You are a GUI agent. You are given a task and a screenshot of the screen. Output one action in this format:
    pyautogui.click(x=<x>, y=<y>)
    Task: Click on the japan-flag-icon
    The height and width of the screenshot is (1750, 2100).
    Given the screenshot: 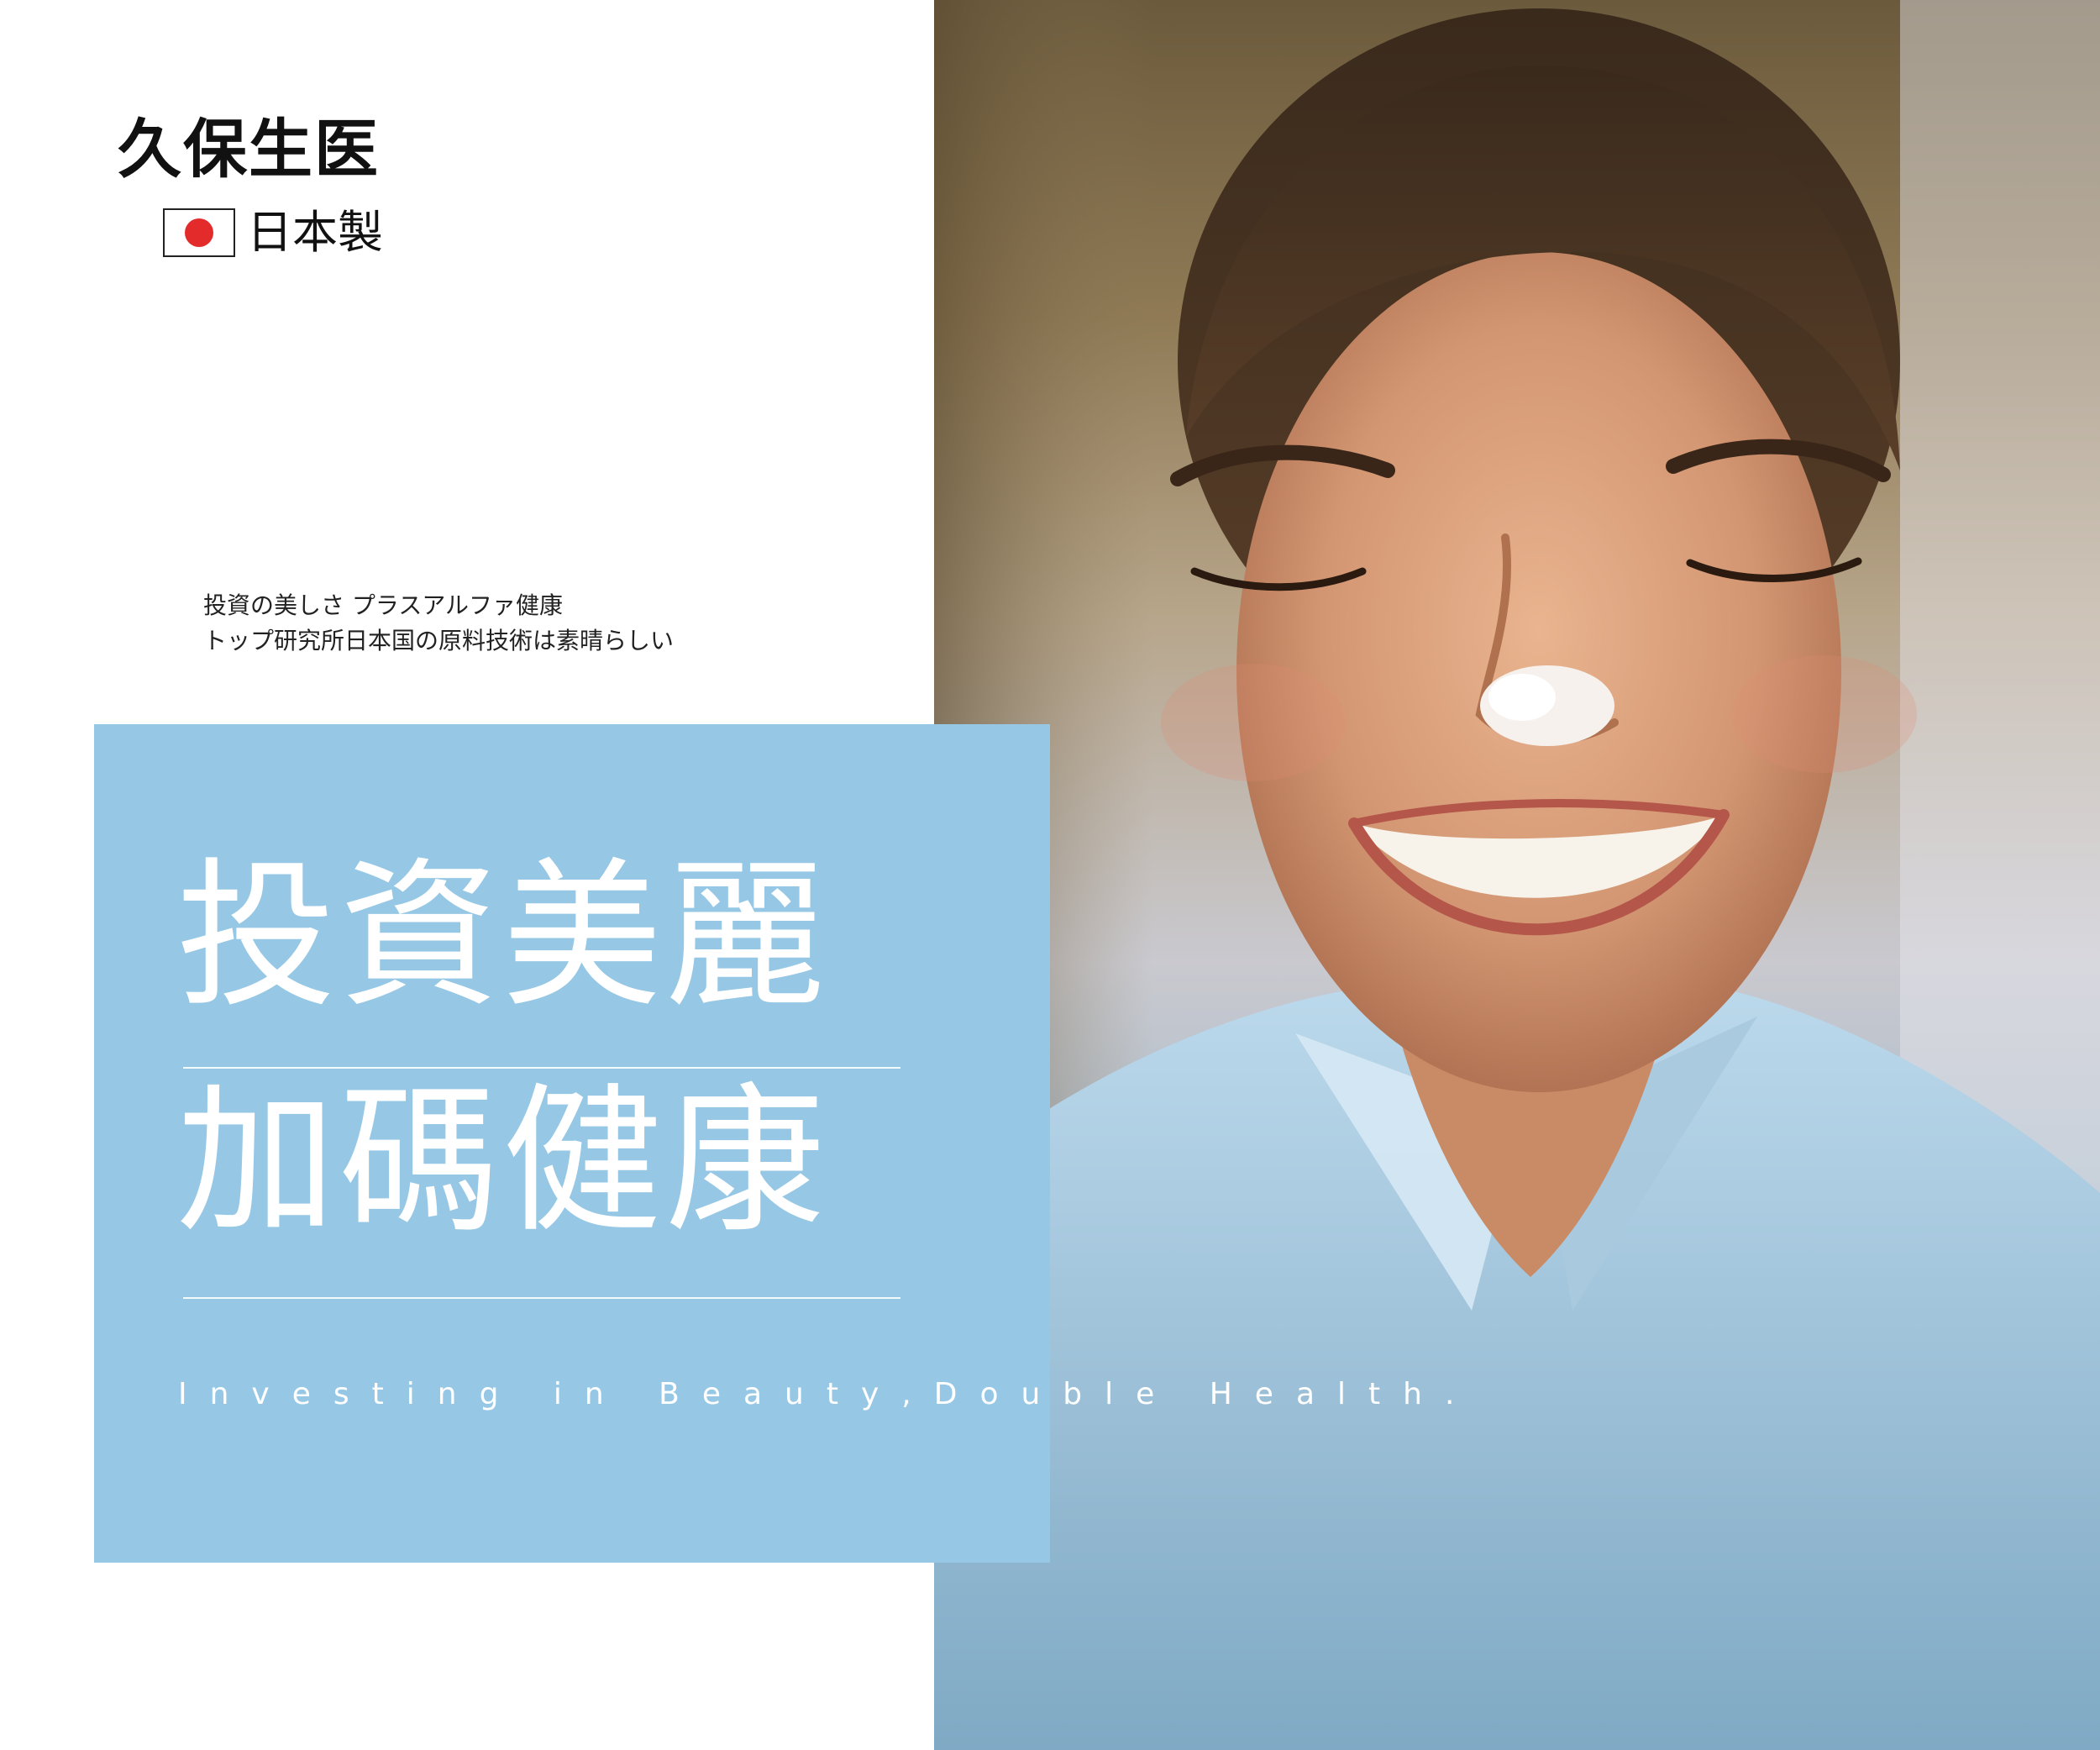 What is the action you would take?
    pyautogui.click(x=199, y=232)
    